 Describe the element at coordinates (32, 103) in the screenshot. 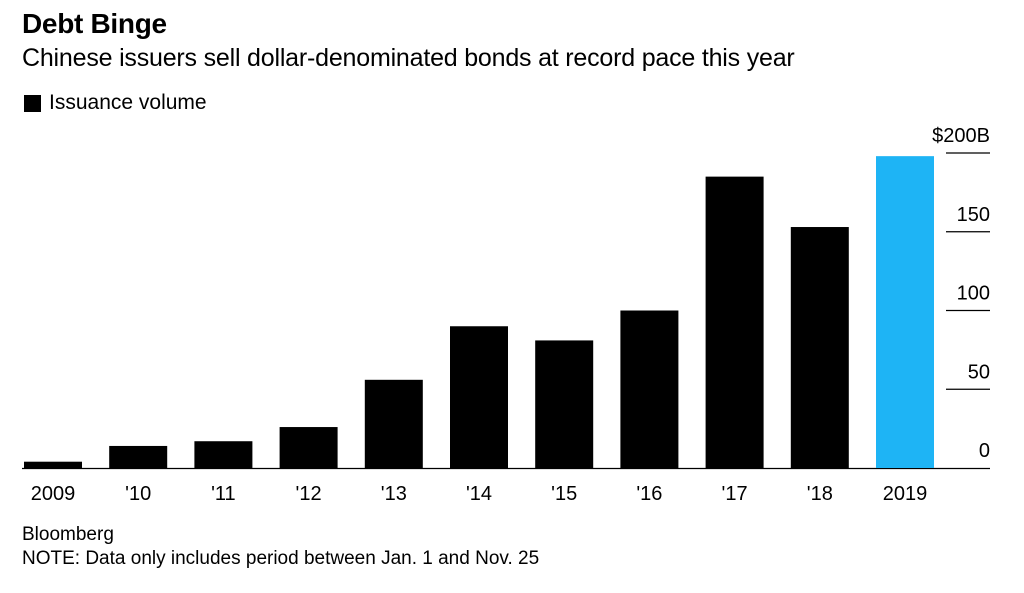

I see `legend-swatch` at that location.